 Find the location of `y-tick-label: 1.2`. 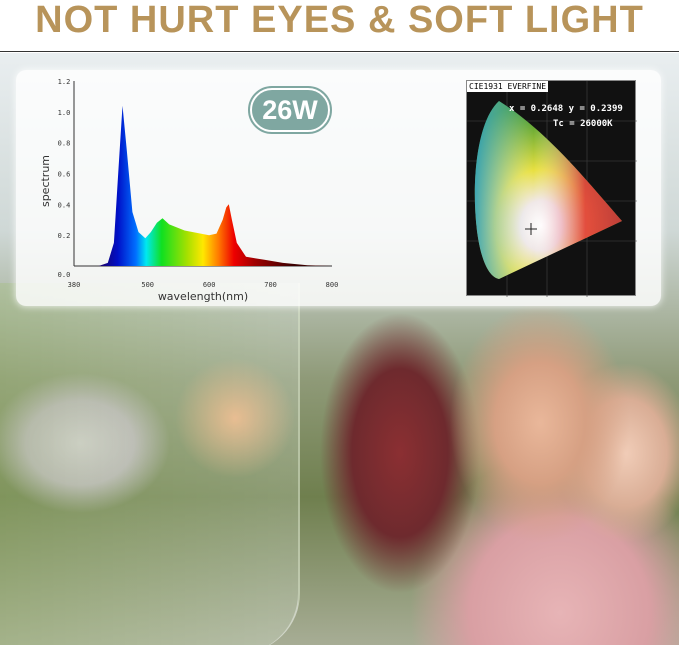

y-tick-label: 1.2 is located at coordinates (64, 82).